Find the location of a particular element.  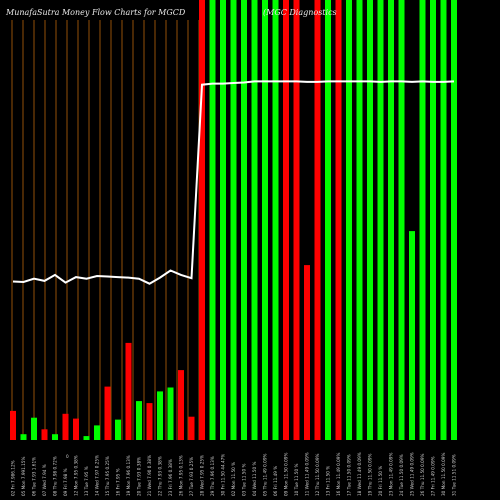

x-tick-label: 29 Thu 7.96 0.13% is located at coordinates (212, 476).